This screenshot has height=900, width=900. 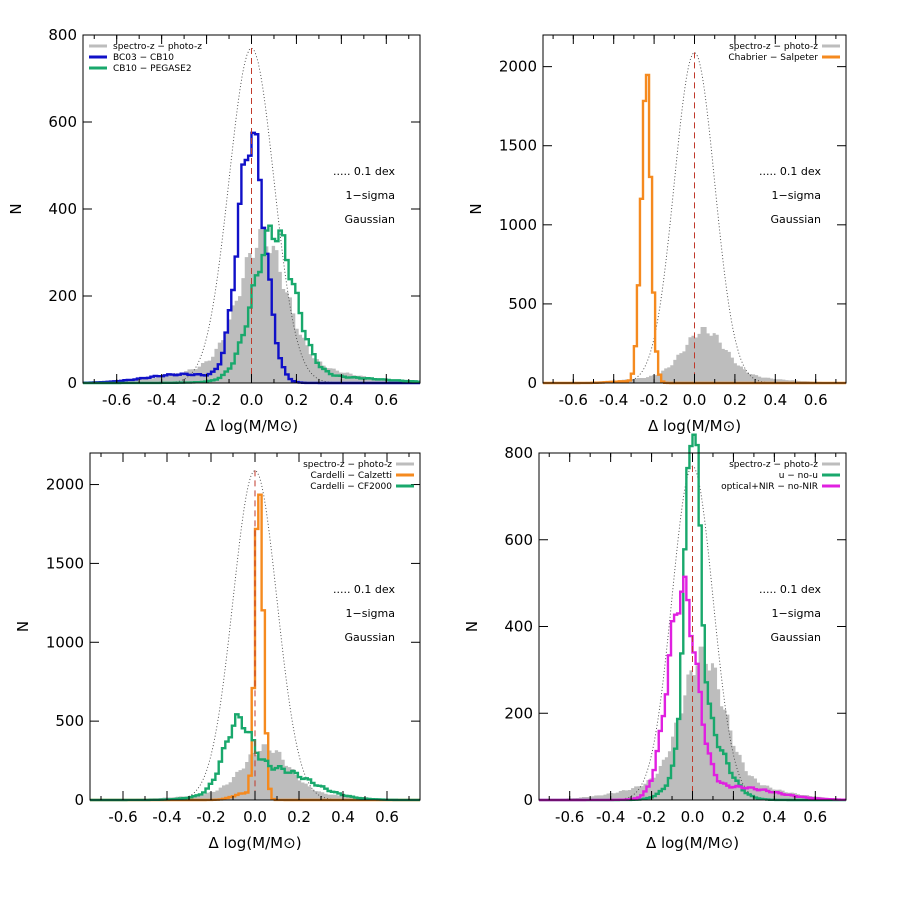 What do you see at coordinates (143, 58) in the screenshot?
I see `legend-entry: BC03 − CB10` at bounding box center [143, 58].